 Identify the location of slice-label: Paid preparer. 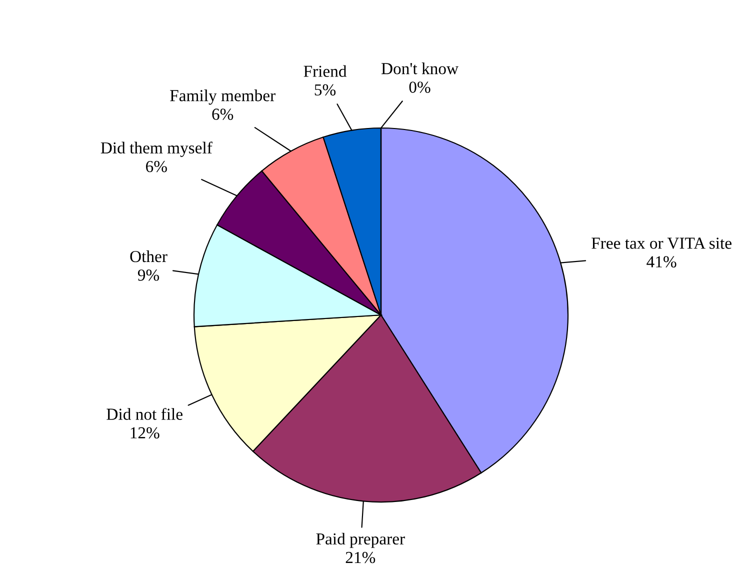
(360, 540).